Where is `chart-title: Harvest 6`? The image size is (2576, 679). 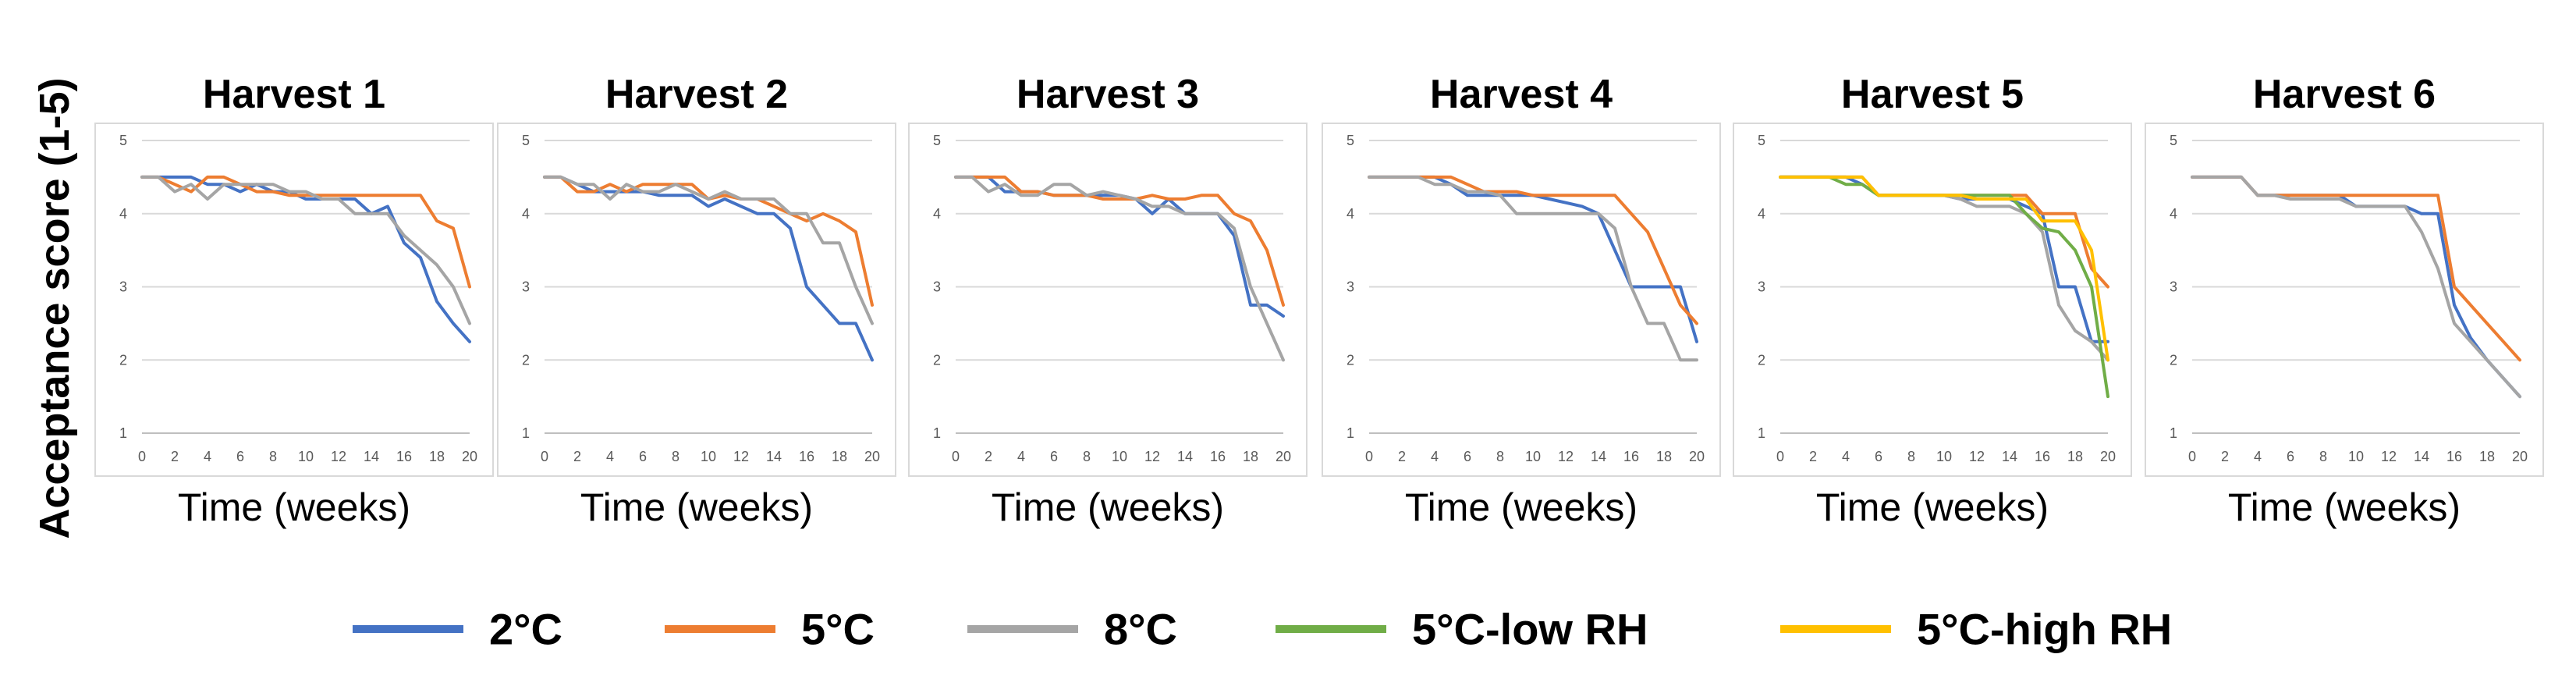
chart-title: Harvest 6 is located at coordinates (2344, 94).